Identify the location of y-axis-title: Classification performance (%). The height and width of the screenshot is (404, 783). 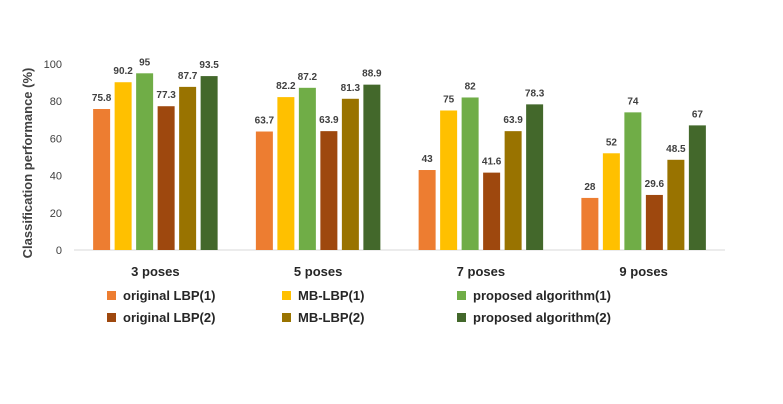
(27, 163).